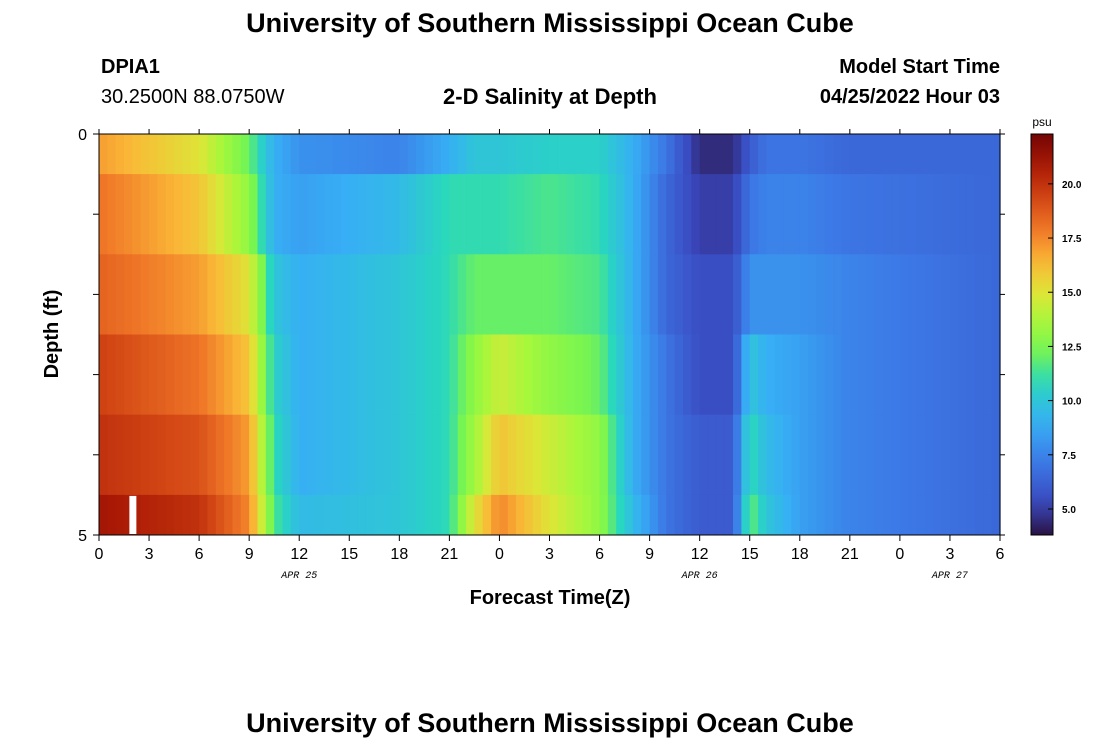 The image size is (1100, 750). I want to click on colorbar: psu 5.0 7.5 10.0 12.5 15.0 17.5 20.0, so click(1056, 325).